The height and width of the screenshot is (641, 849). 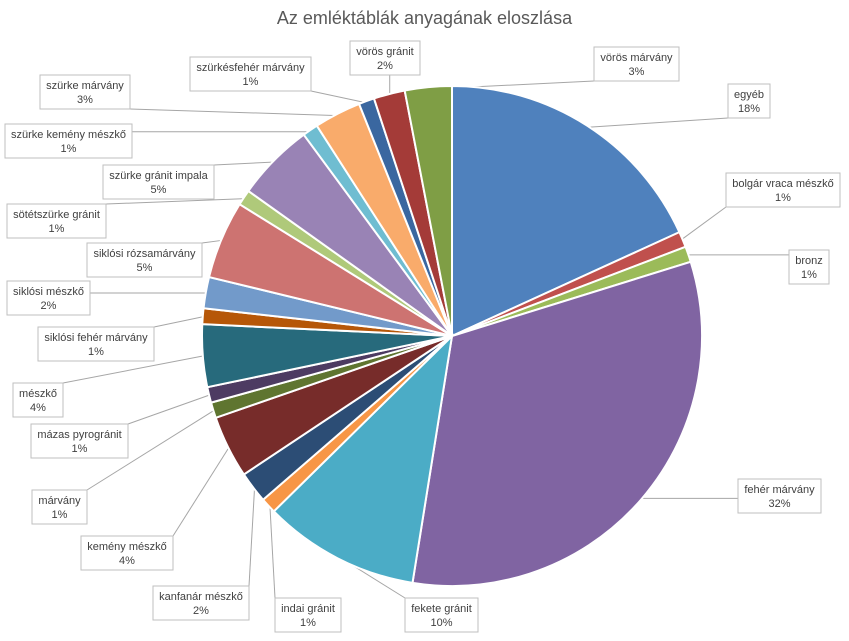 I want to click on data-label: kanfanár mészkő 2%, so click(x=201, y=603).